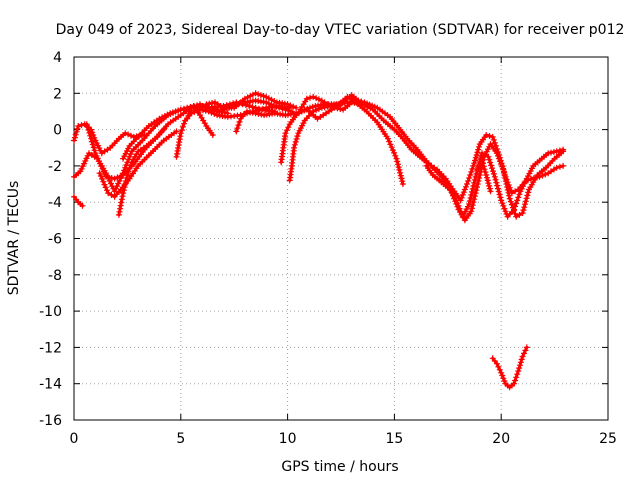  Describe the element at coordinates (55, 240) in the screenshot. I see `y-tick-label: -6` at that location.